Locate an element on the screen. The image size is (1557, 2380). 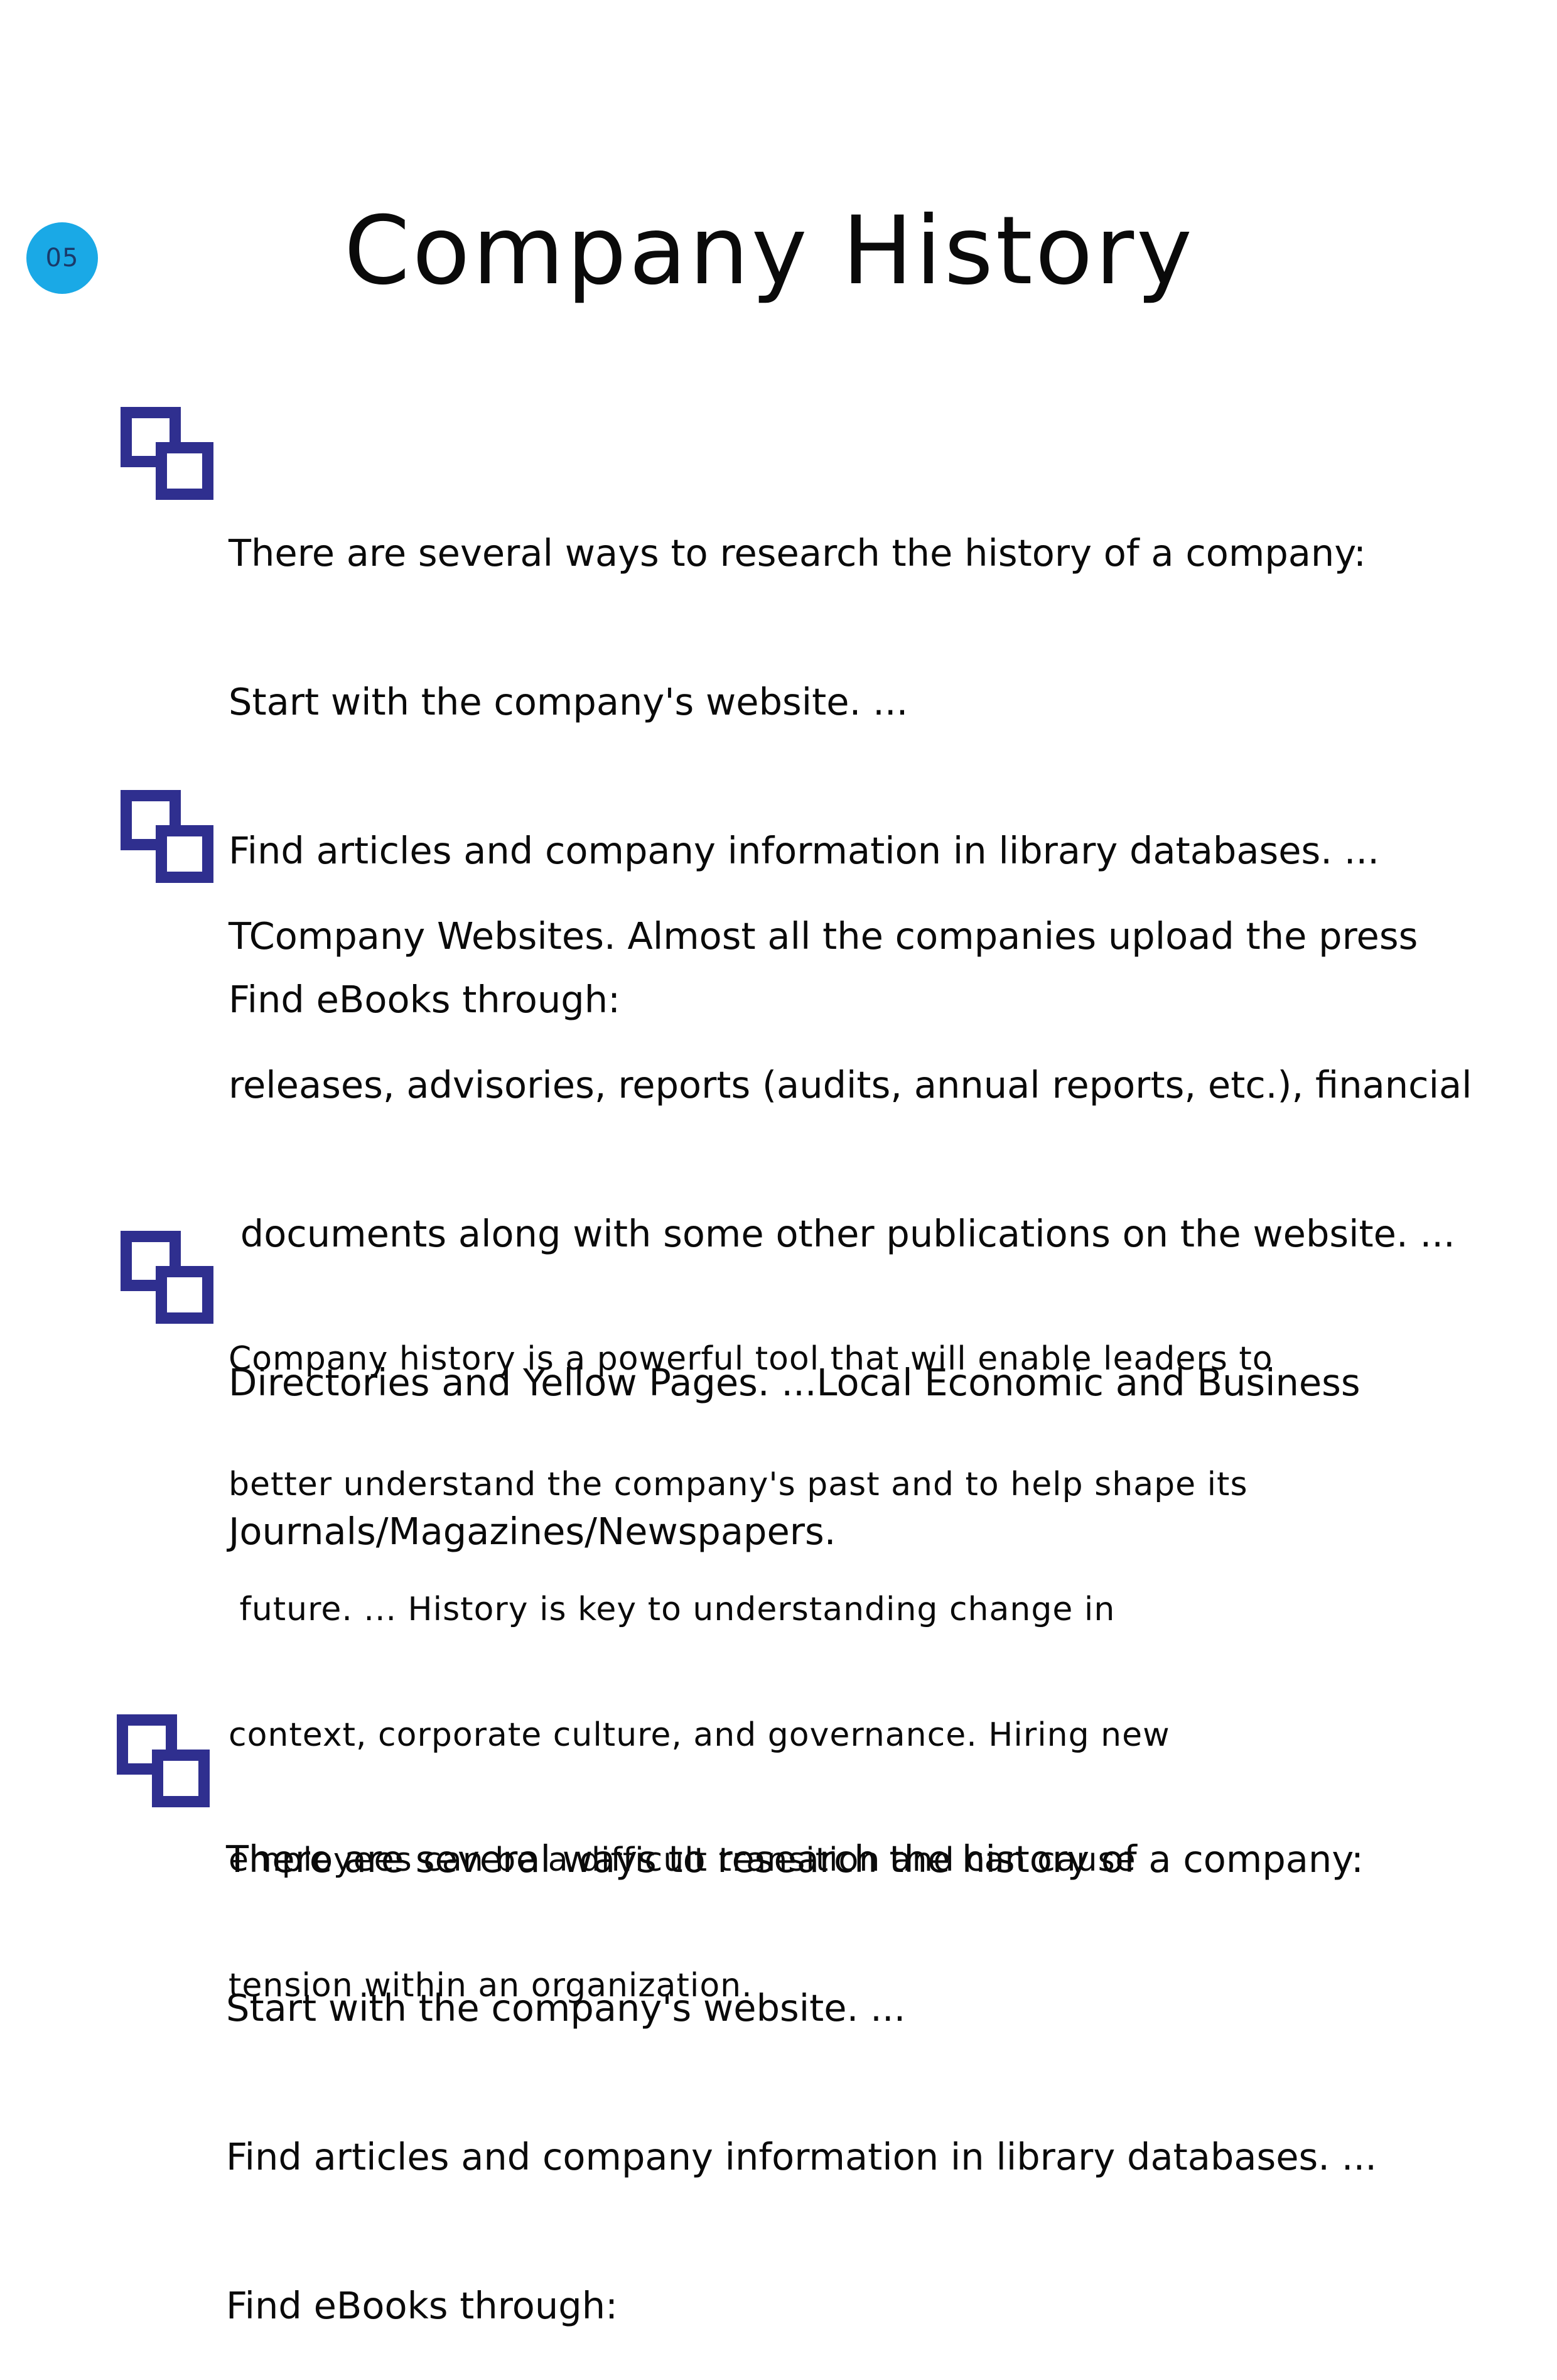
section-1-line-4: Find eBooks through: is located at coordinates (424, 999).